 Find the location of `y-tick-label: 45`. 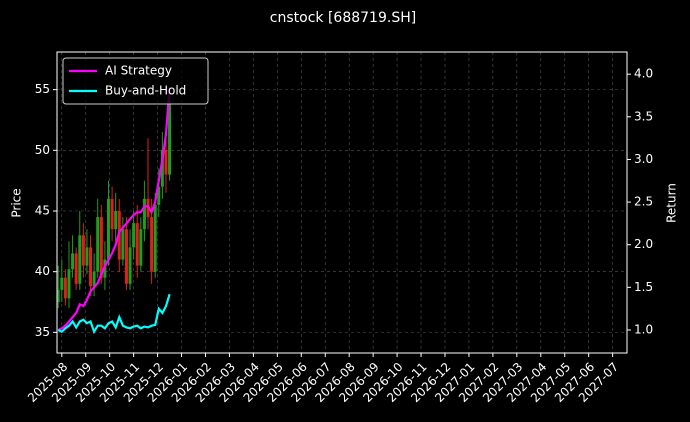

y-tick-label: 45 is located at coordinates (42, 210).